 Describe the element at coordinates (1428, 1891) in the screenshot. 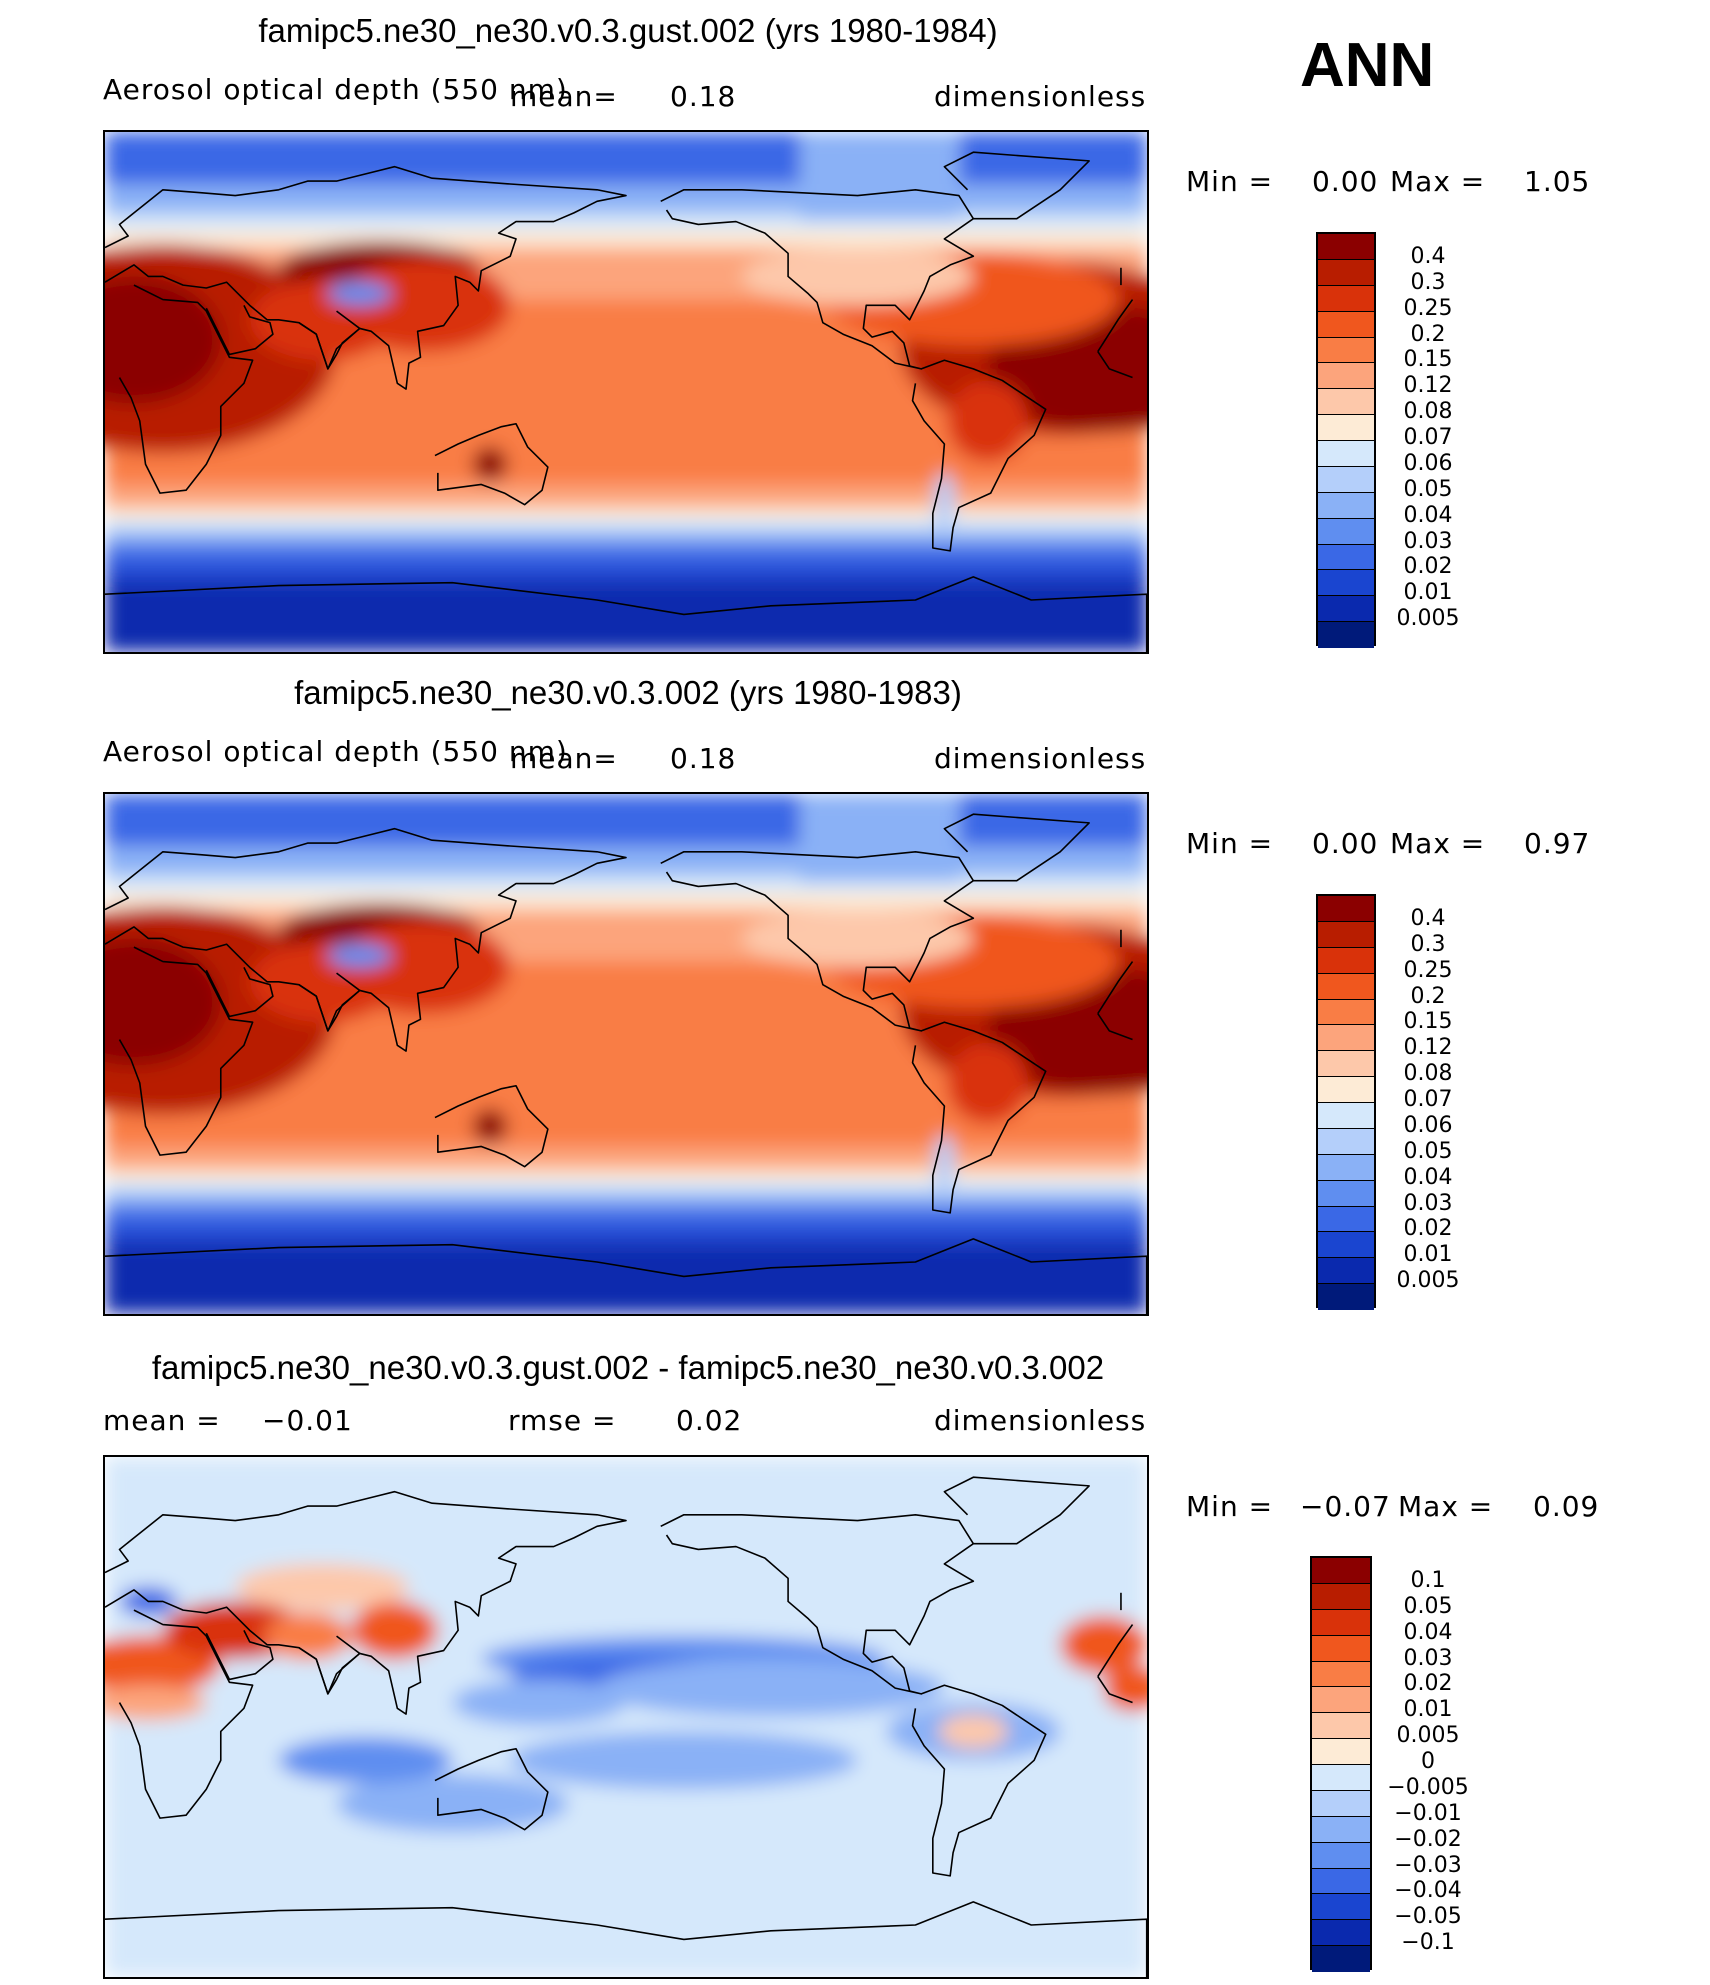

I see `colorbar-tick-label: −0.04` at that location.